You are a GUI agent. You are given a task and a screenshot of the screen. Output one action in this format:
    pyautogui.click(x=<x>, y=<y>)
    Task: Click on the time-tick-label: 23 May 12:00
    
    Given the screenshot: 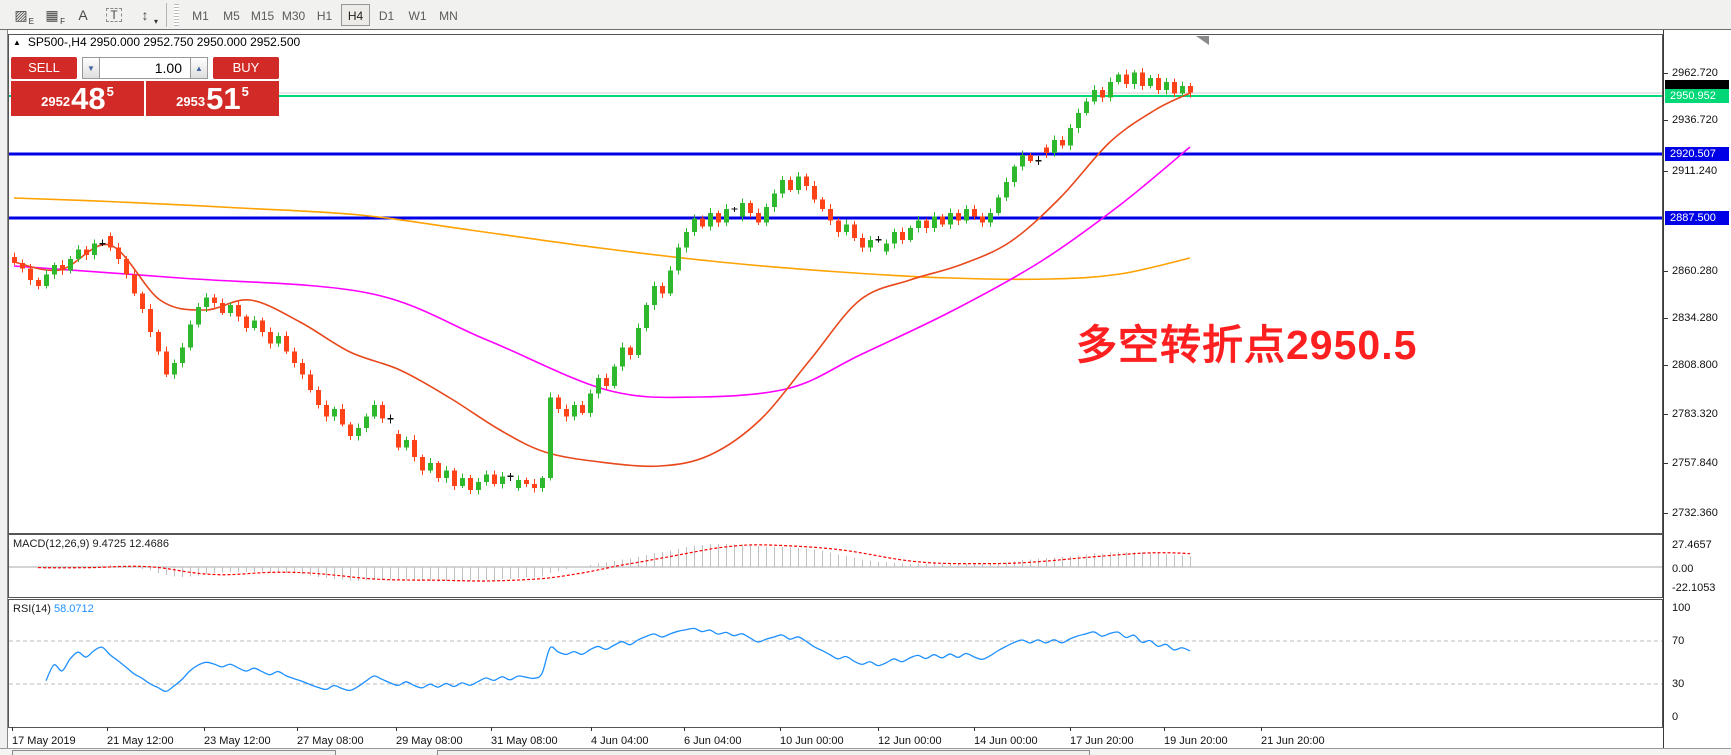 What is the action you would take?
    pyautogui.click(x=237, y=741)
    